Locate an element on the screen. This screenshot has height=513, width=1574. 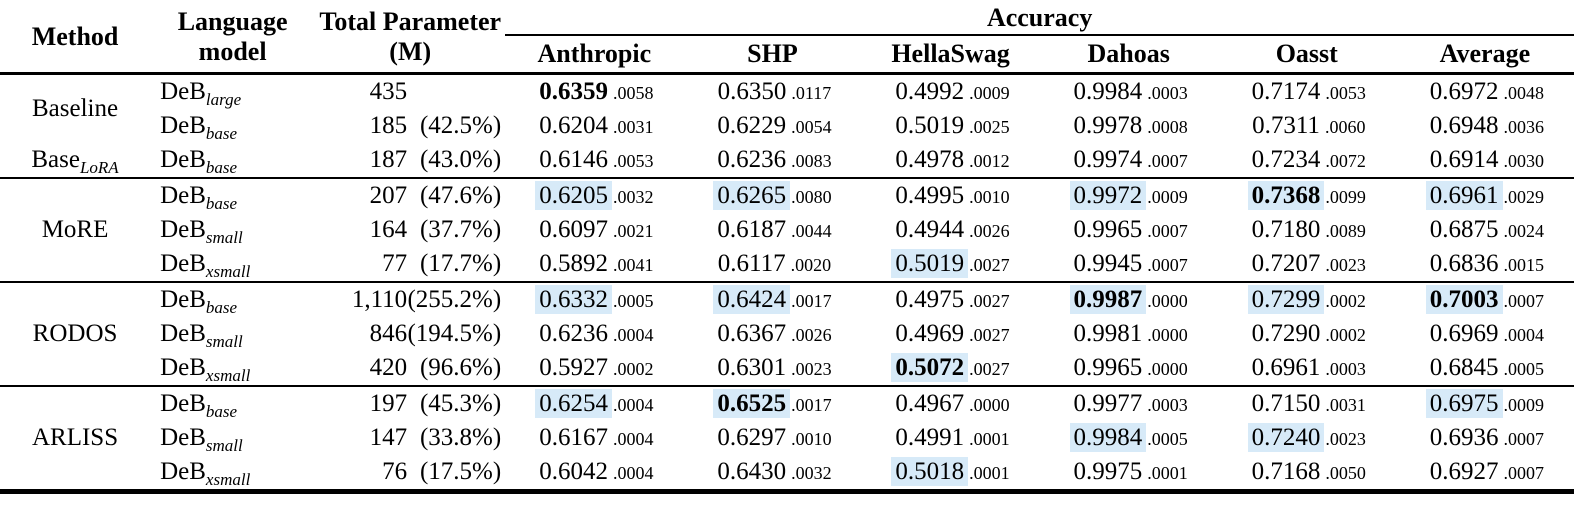
param-count: 185 is located at coordinates (388, 125).